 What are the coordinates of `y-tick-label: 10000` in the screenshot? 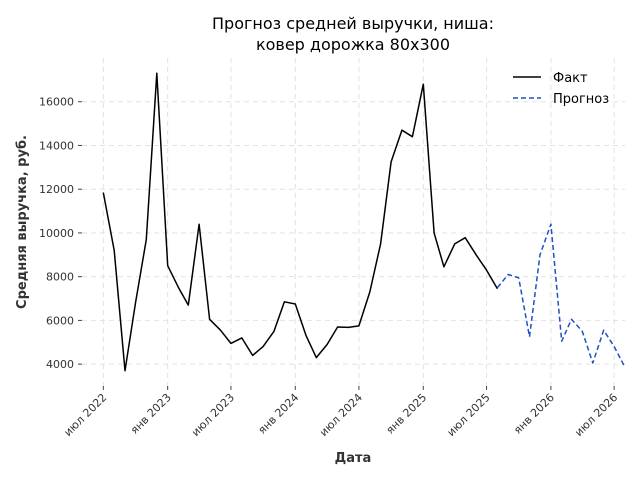 It's located at (56, 233).